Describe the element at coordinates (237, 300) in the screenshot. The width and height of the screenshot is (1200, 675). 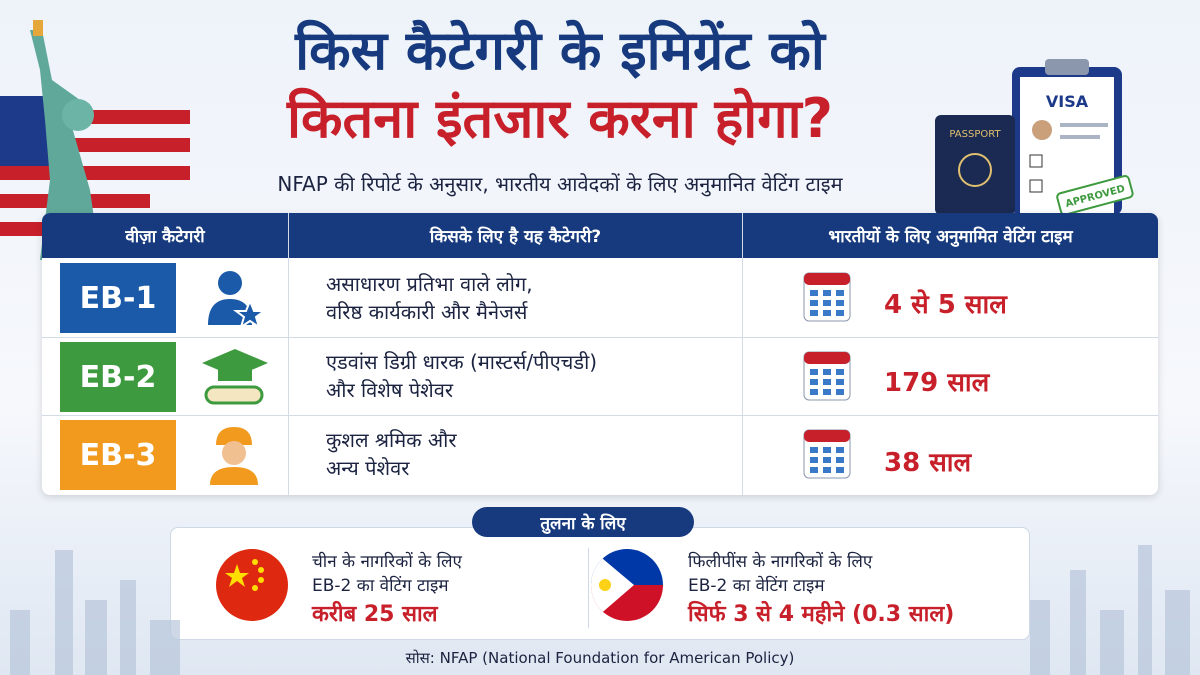
I see `person-icon` at that location.